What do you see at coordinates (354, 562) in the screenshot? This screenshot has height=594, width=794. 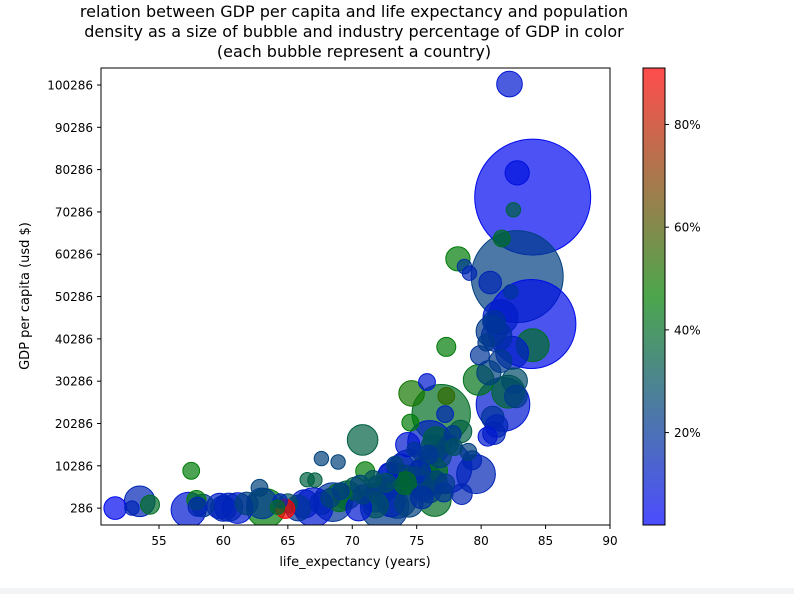 I see `x-axis-label: life_expectancy (years)` at bounding box center [354, 562].